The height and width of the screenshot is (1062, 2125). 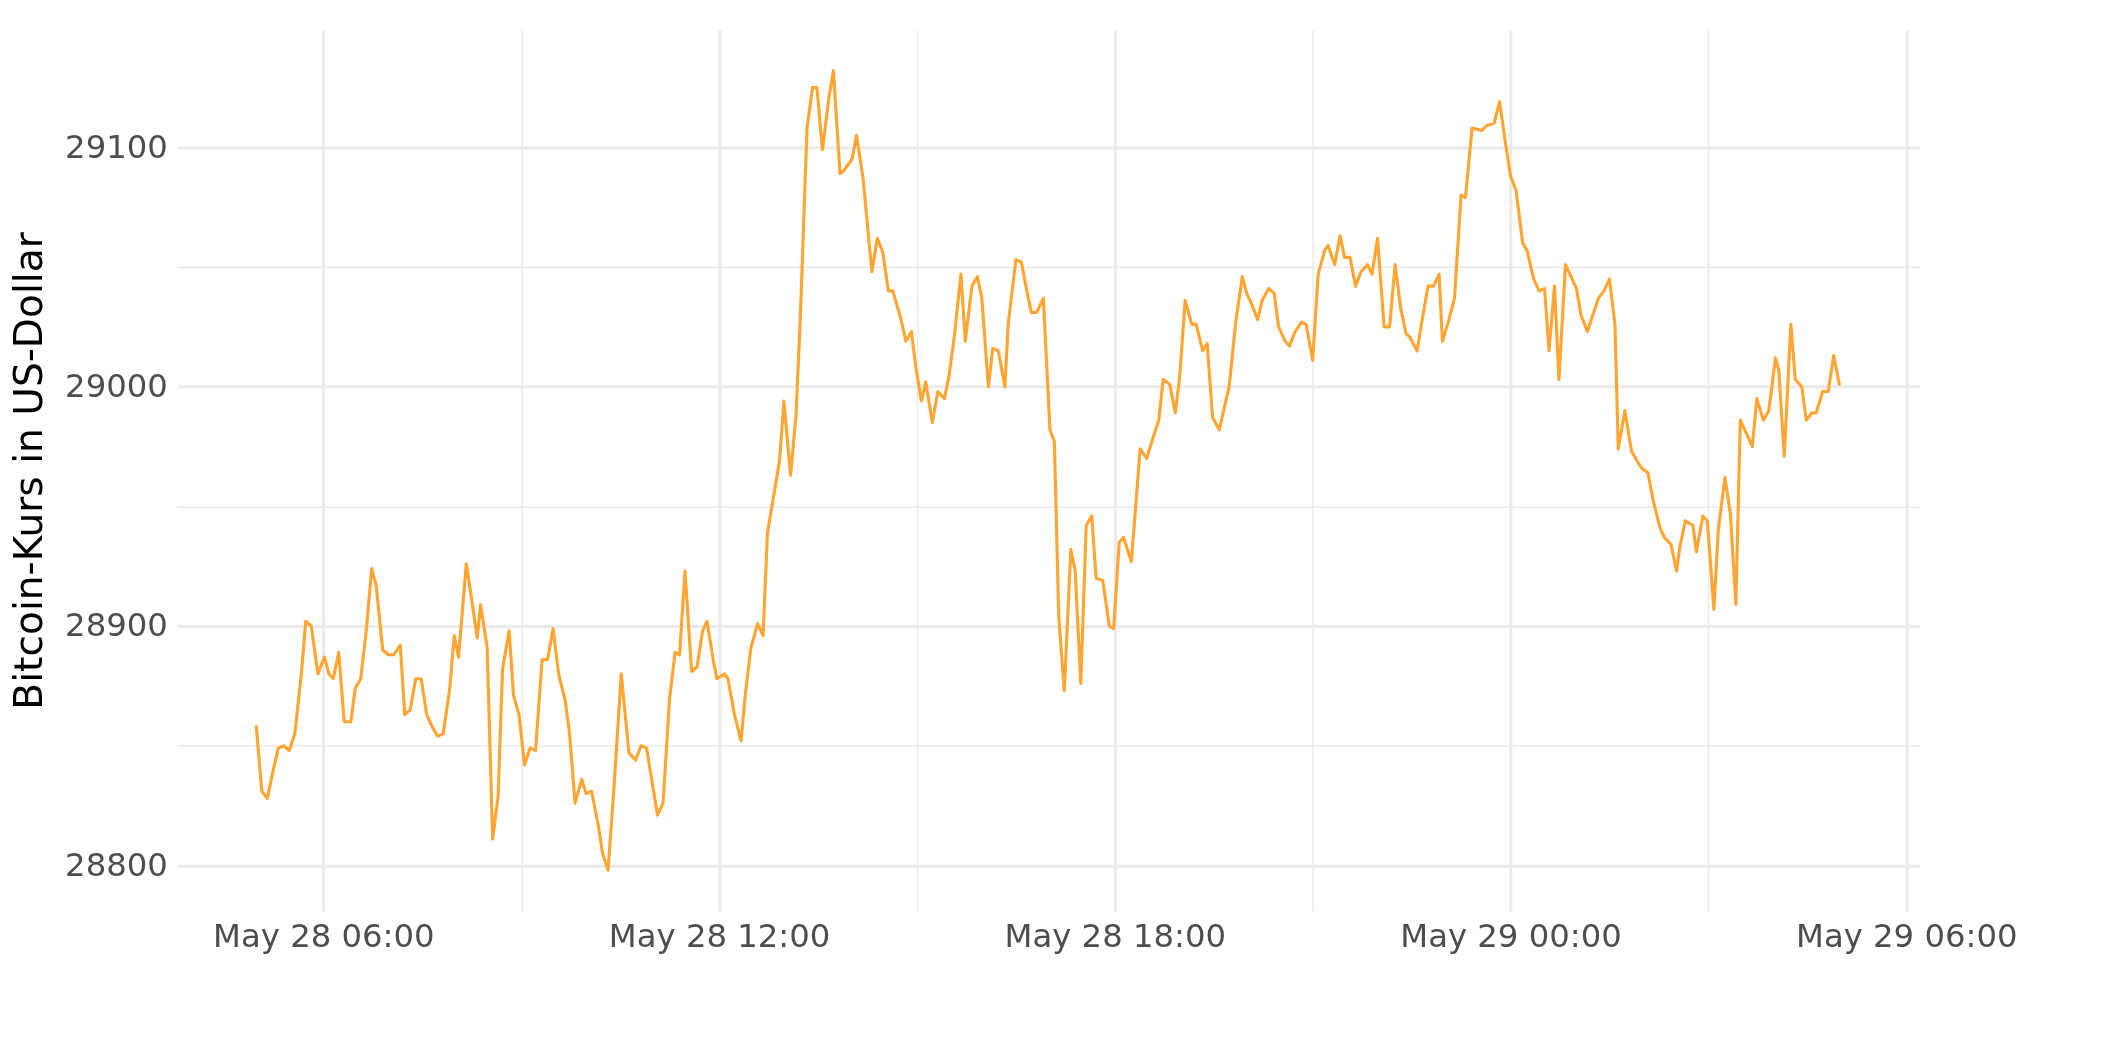 What do you see at coordinates (116, 625) in the screenshot?
I see `y-tick-label: 28900` at bounding box center [116, 625].